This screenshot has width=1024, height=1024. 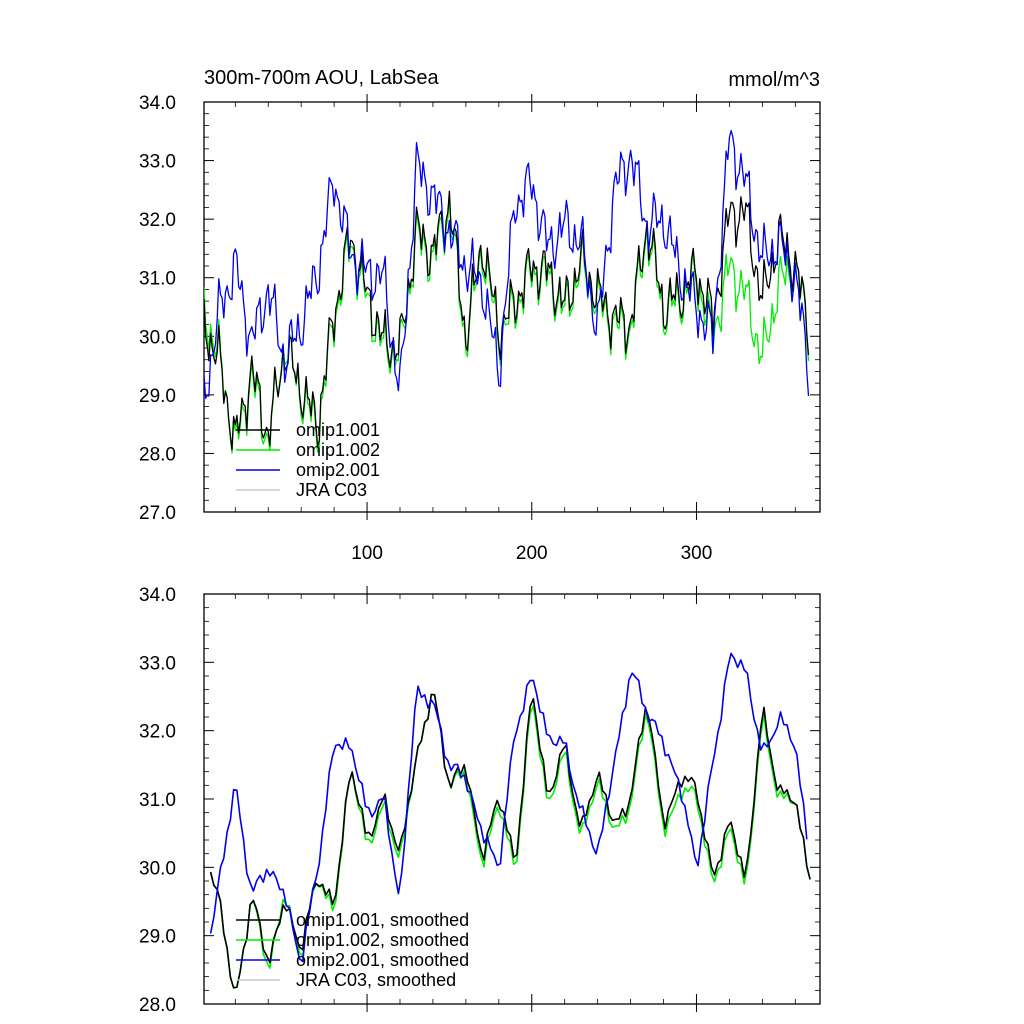 What do you see at coordinates (382, 920) in the screenshot?
I see `legend-label: omip1.001, smoothed` at bounding box center [382, 920].